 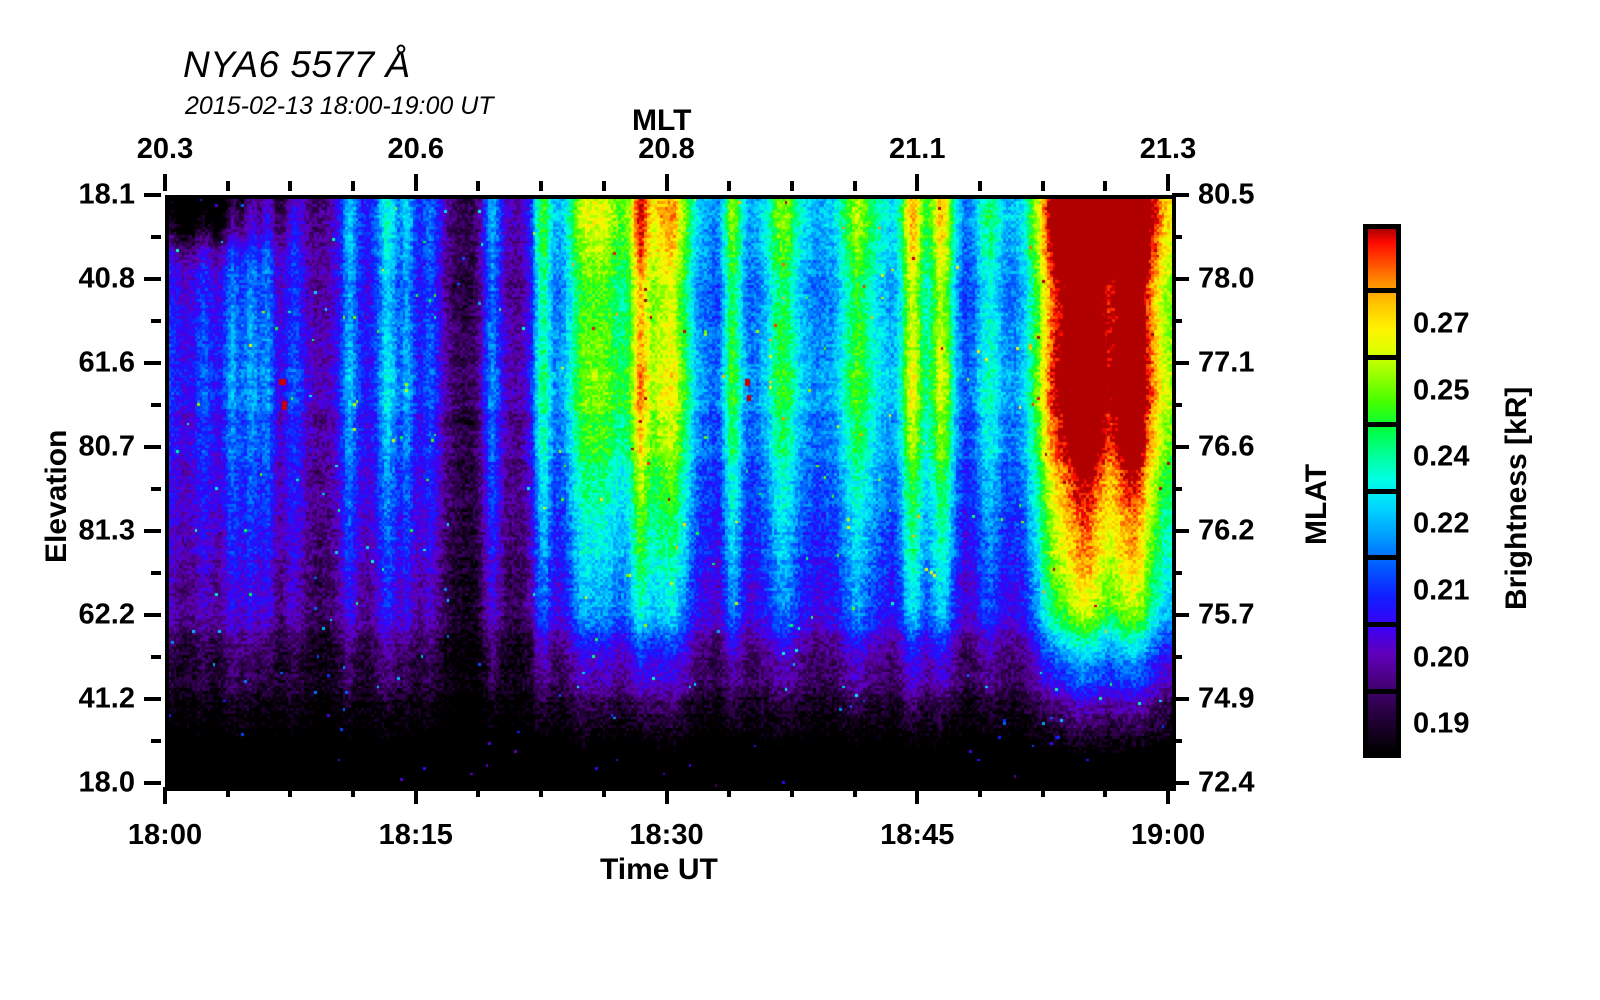 What do you see at coordinates (56, 496) in the screenshot?
I see `left-axis-label-elevation: Elevation` at bounding box center [56, 496].